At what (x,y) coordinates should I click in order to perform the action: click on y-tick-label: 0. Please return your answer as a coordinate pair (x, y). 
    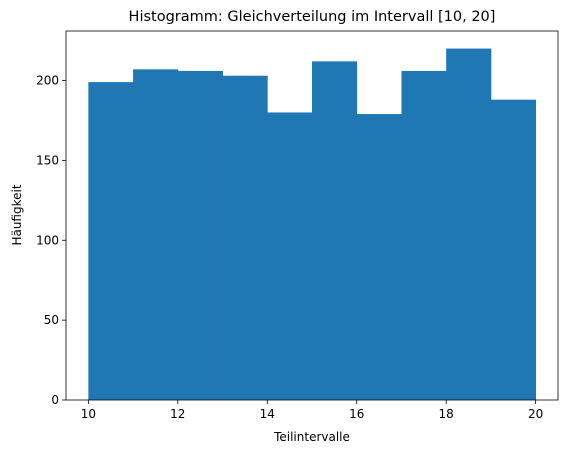
    Looking at the image, I should click on (55, 400).